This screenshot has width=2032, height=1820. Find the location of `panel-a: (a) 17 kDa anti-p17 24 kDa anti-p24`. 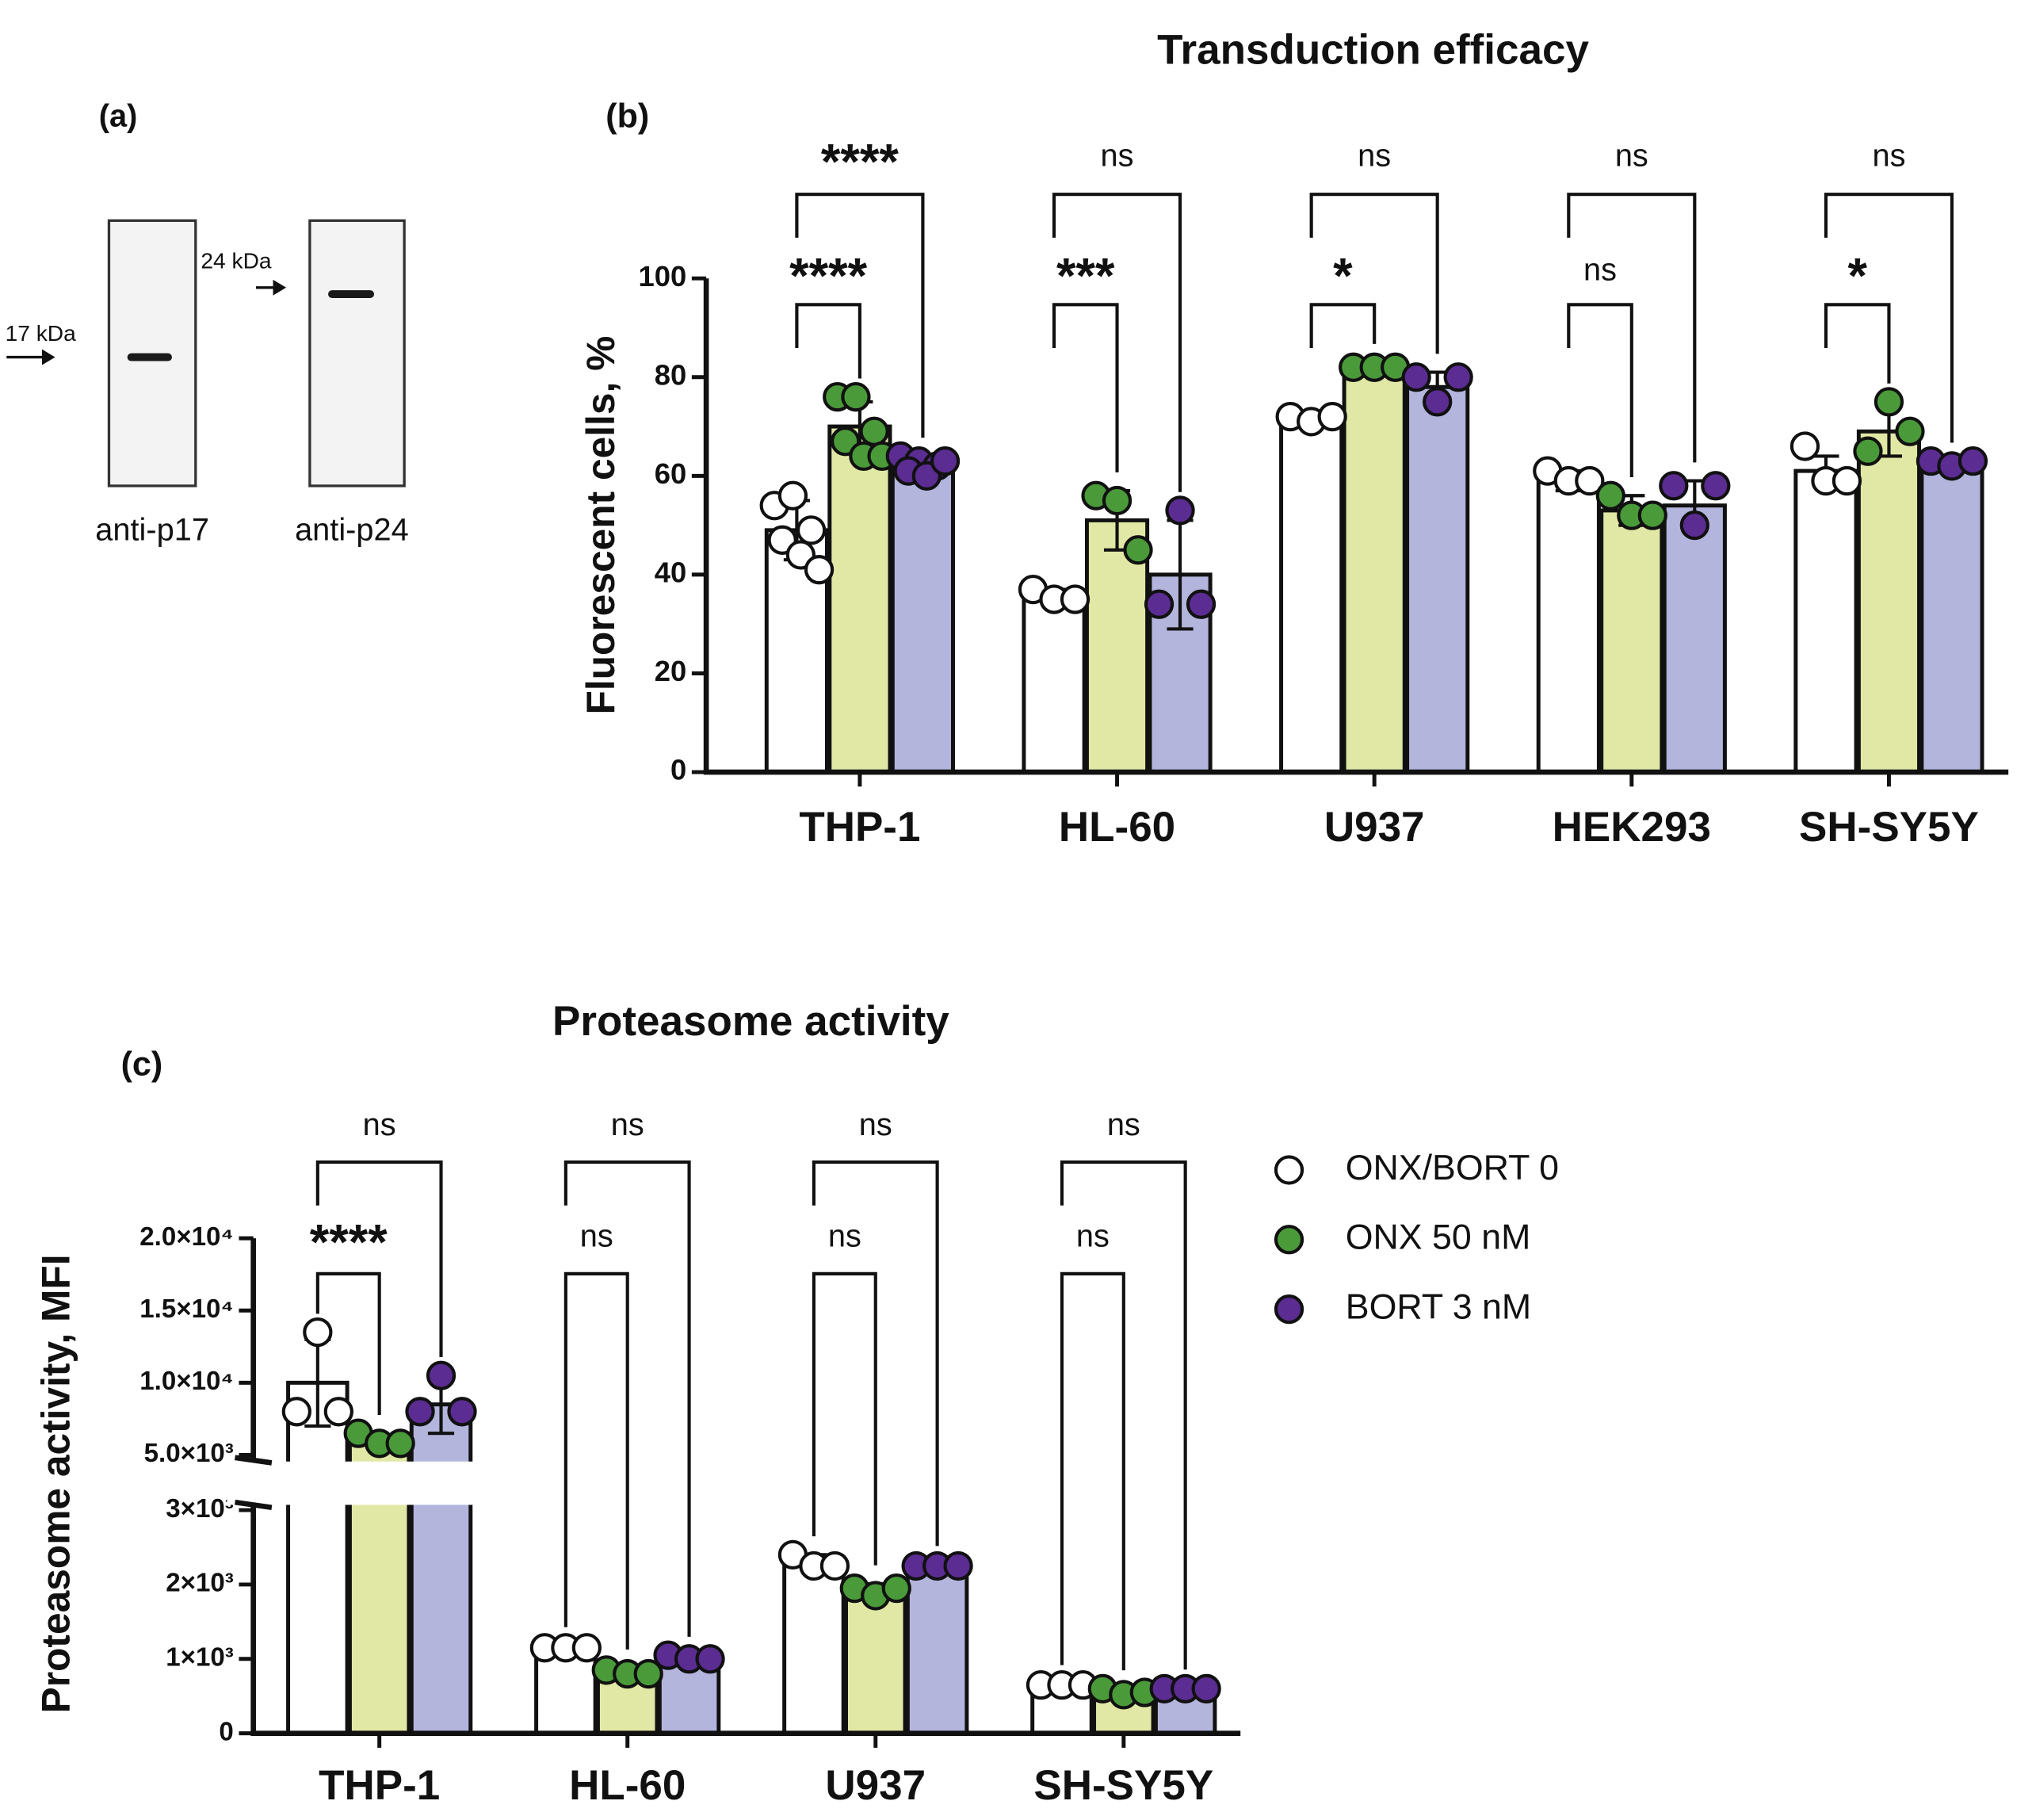

panel-a: (a) 17 kDa anti-p17 24 kDa anti-p24 is located at coordinates (208, 323).